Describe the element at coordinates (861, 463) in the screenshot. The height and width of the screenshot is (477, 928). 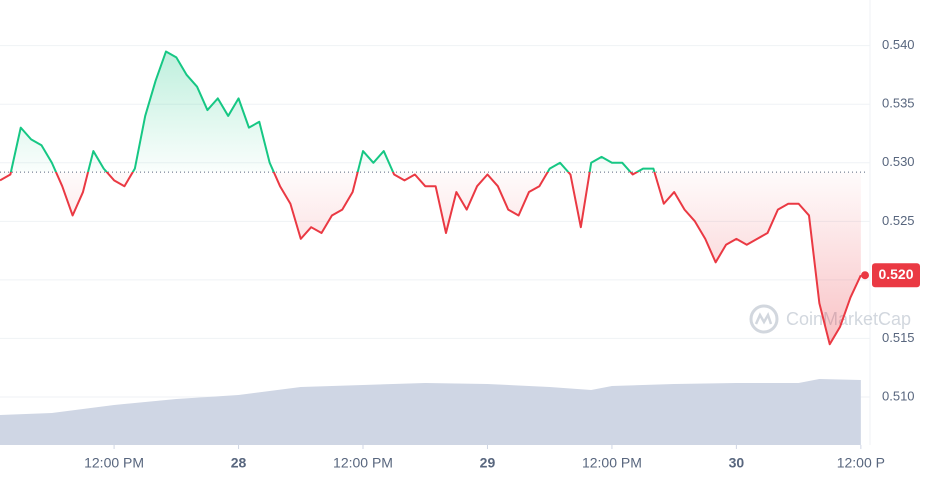
I see `x-tick-label: 12:00 P` at that location.